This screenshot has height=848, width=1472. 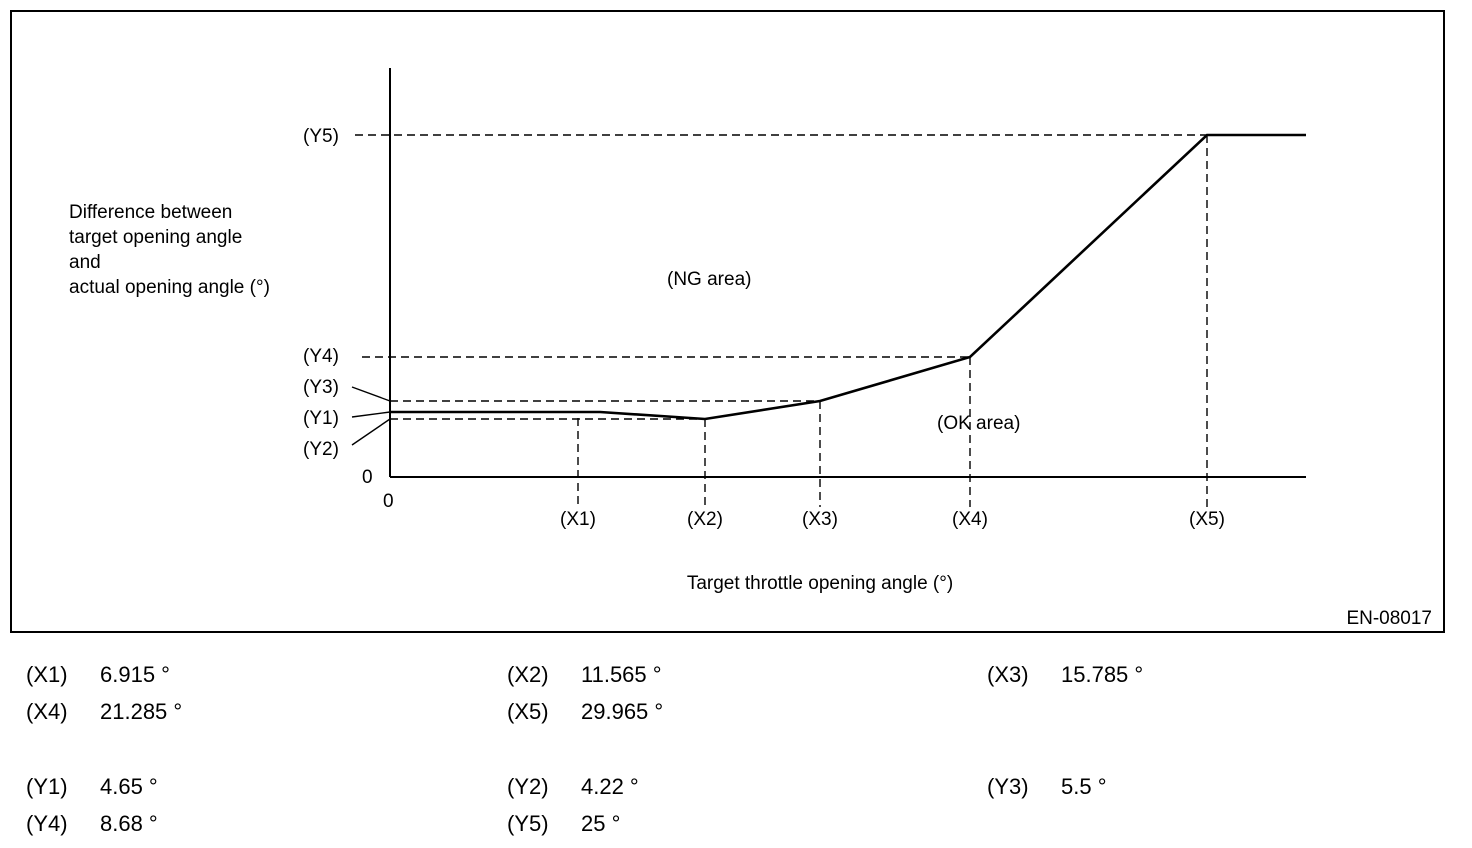 What do you see at coordinates (129, 823) in the screenshot?
I see `legend-y4-value: 8.68 °` at bounding box center [129, 823].